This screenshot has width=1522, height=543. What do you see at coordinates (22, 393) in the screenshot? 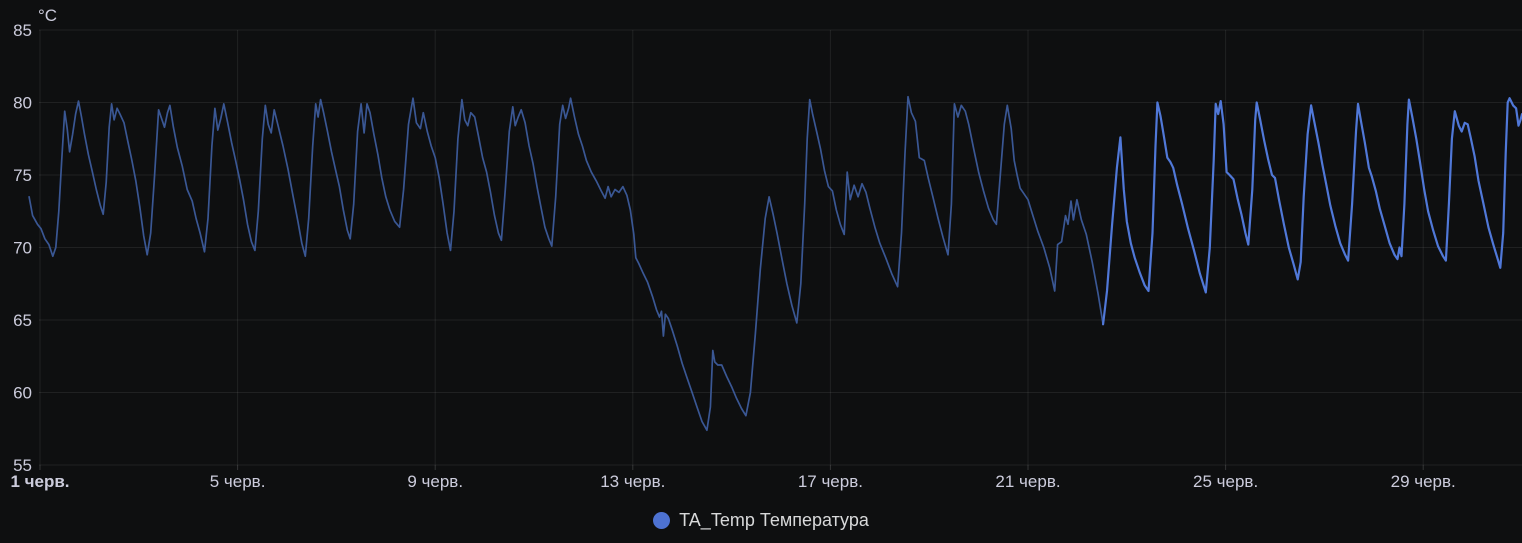
I see `y-tick-label: 60` at bounding box center [22, 393].